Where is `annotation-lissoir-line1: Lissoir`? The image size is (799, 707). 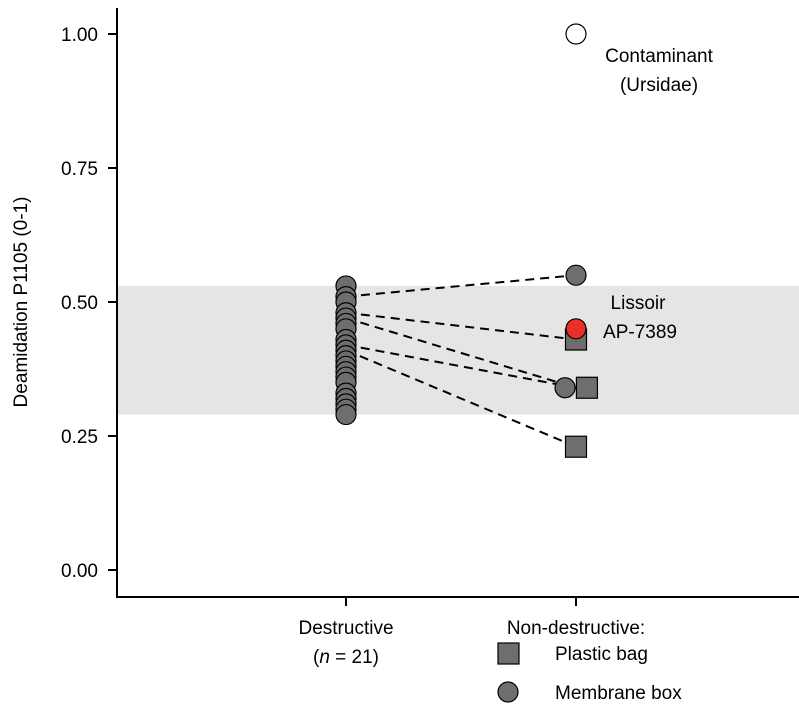
annotation-lissoir-line1: Lissoir is located at coordinates (639, 303).